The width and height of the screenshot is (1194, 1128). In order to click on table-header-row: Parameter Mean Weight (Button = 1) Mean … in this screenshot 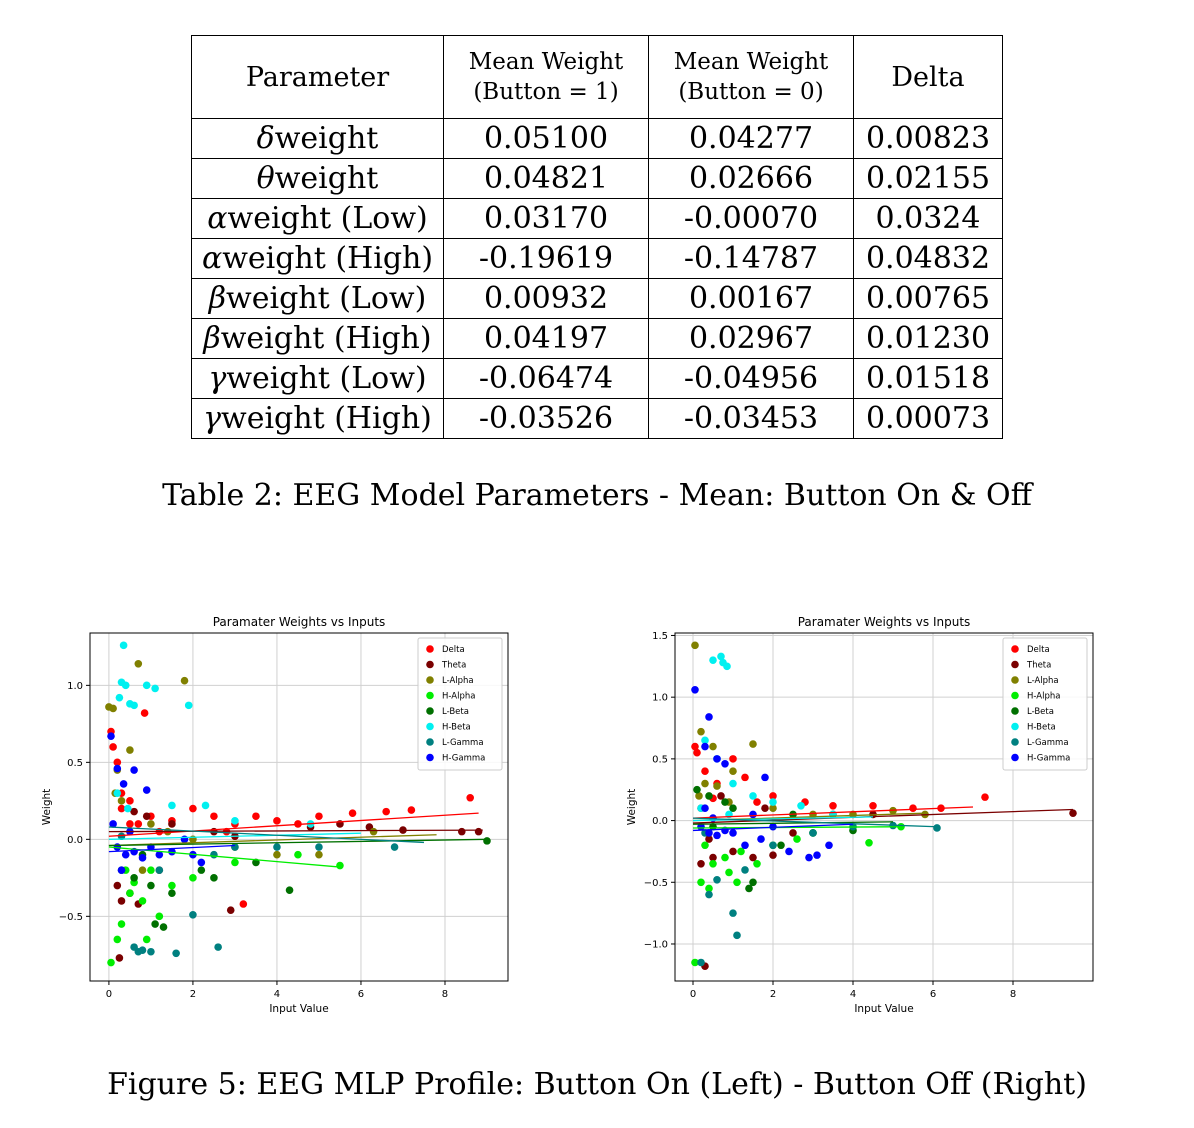, I will do `click(597, 77)`.